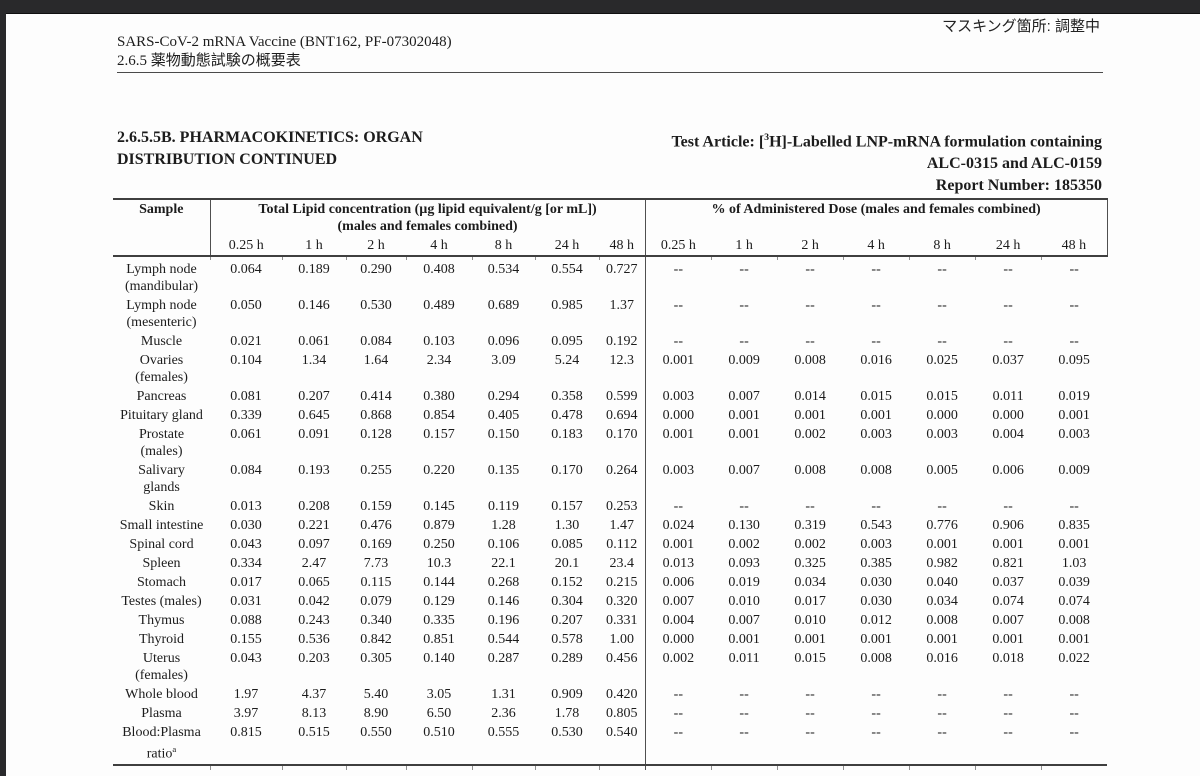 The image size is (1200, 776). I want to click on lipid-value-cell: 8.90, so click(376, 713).